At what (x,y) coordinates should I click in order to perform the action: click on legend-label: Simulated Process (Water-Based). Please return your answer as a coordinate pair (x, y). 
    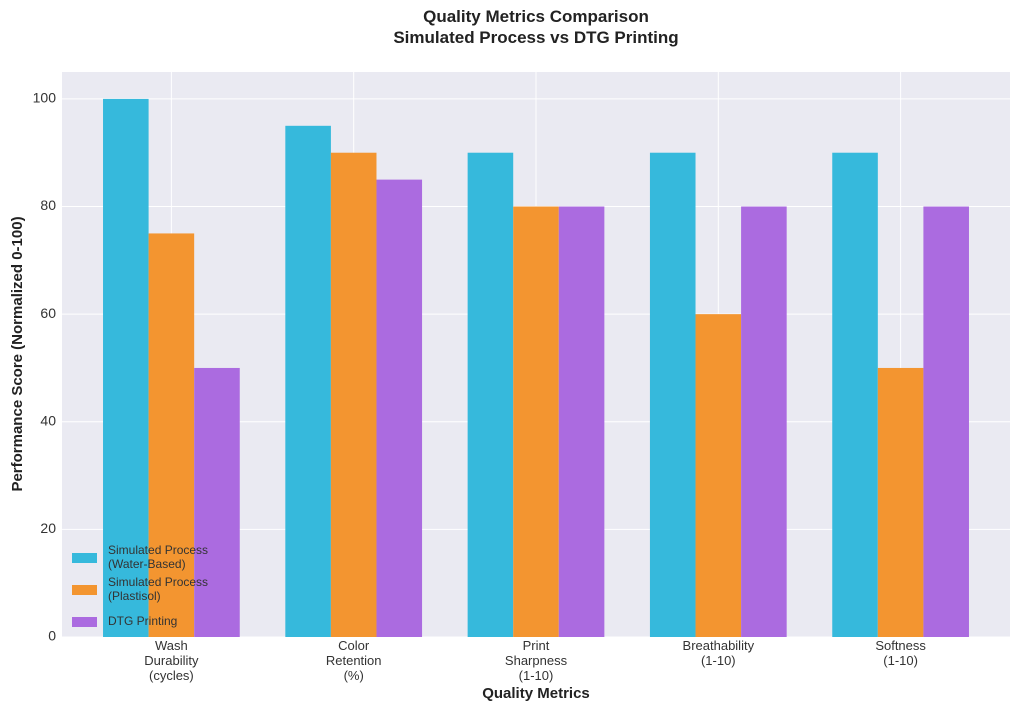
    Looking at the image, I should click on (158, 557).